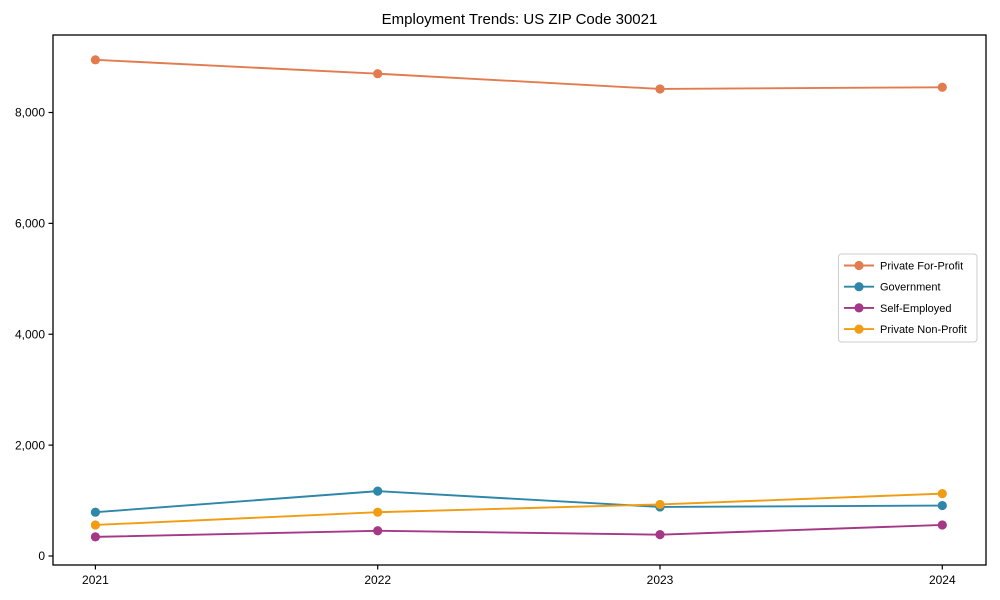  I want to click on legend-label: Government, so click(910, 288).